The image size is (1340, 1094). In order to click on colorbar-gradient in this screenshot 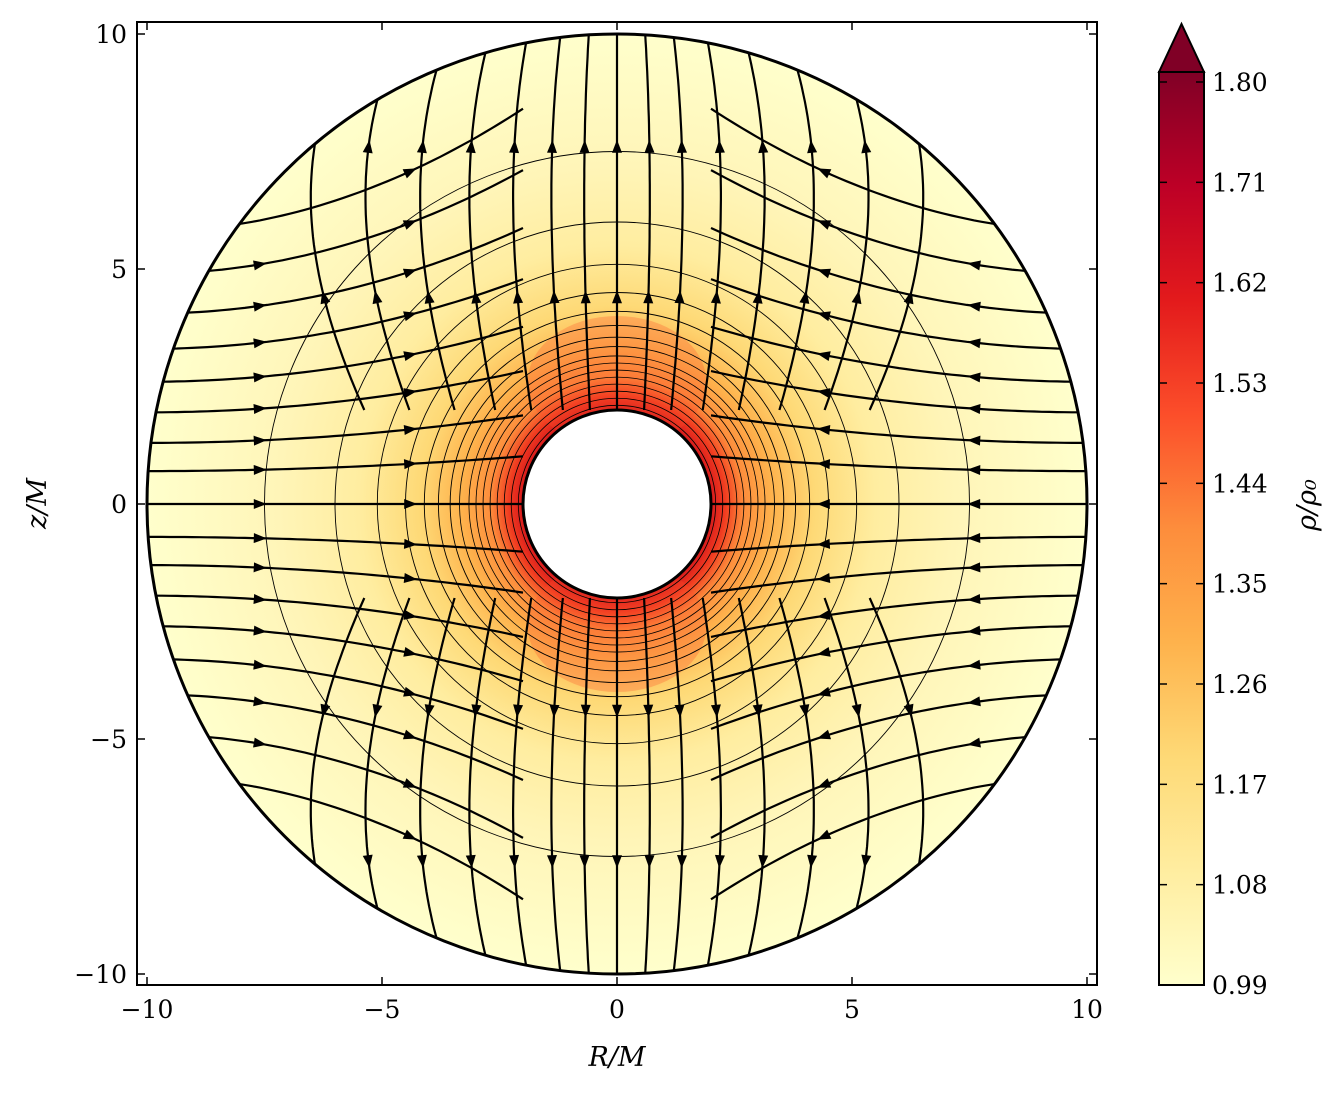, I will do `click(1181, 528)`.